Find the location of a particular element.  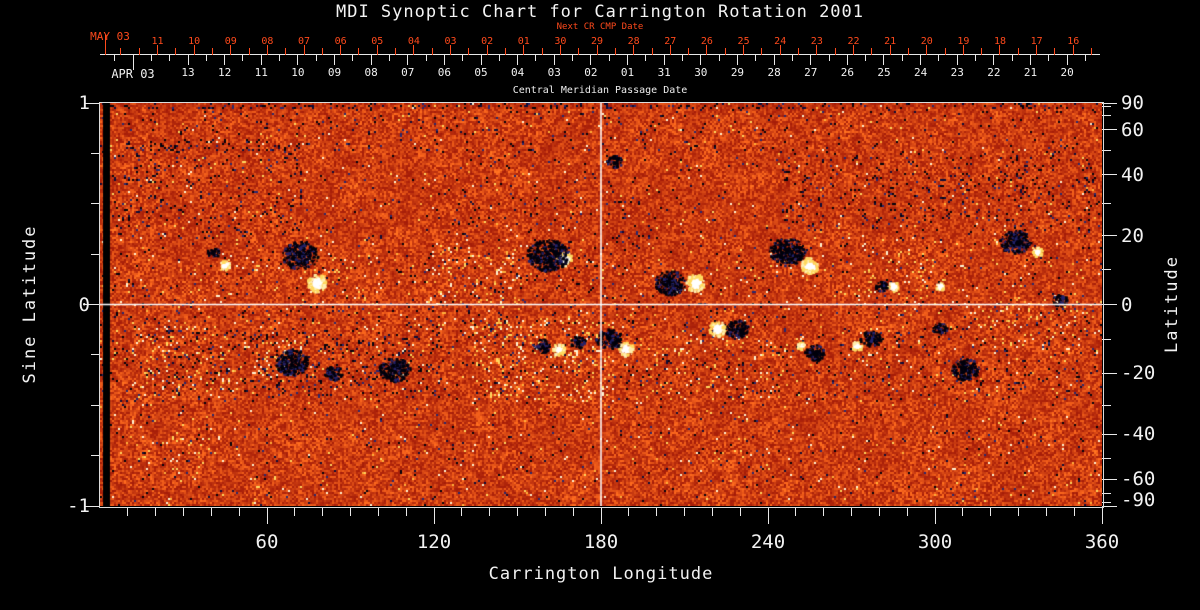

red-month-label: MAY 03 is located at coordinates (110, 36).